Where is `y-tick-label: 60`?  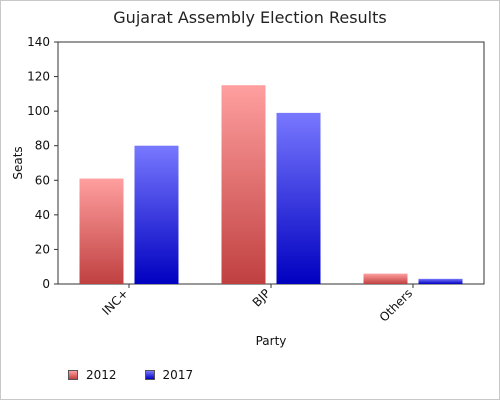 y-tick-label: 60 is located at coordinates (42, 180).